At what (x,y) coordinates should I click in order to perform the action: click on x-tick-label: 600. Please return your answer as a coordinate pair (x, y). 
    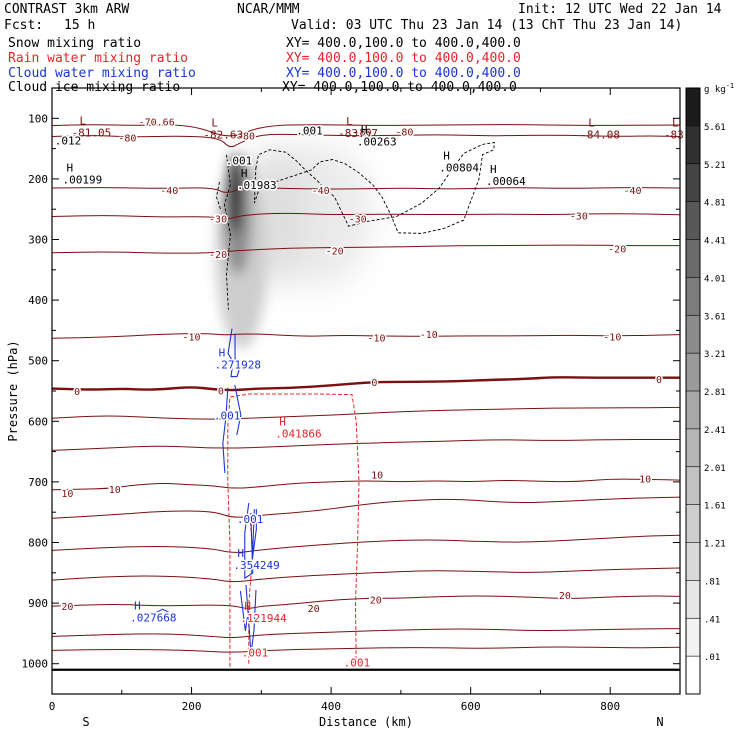
    Looking at the image, I should click on (471, 706).